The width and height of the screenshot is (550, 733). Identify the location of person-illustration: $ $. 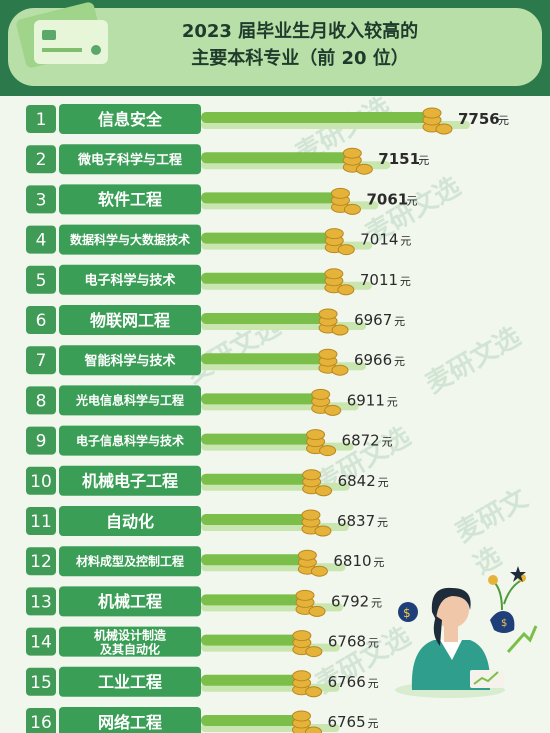
(466, 632).